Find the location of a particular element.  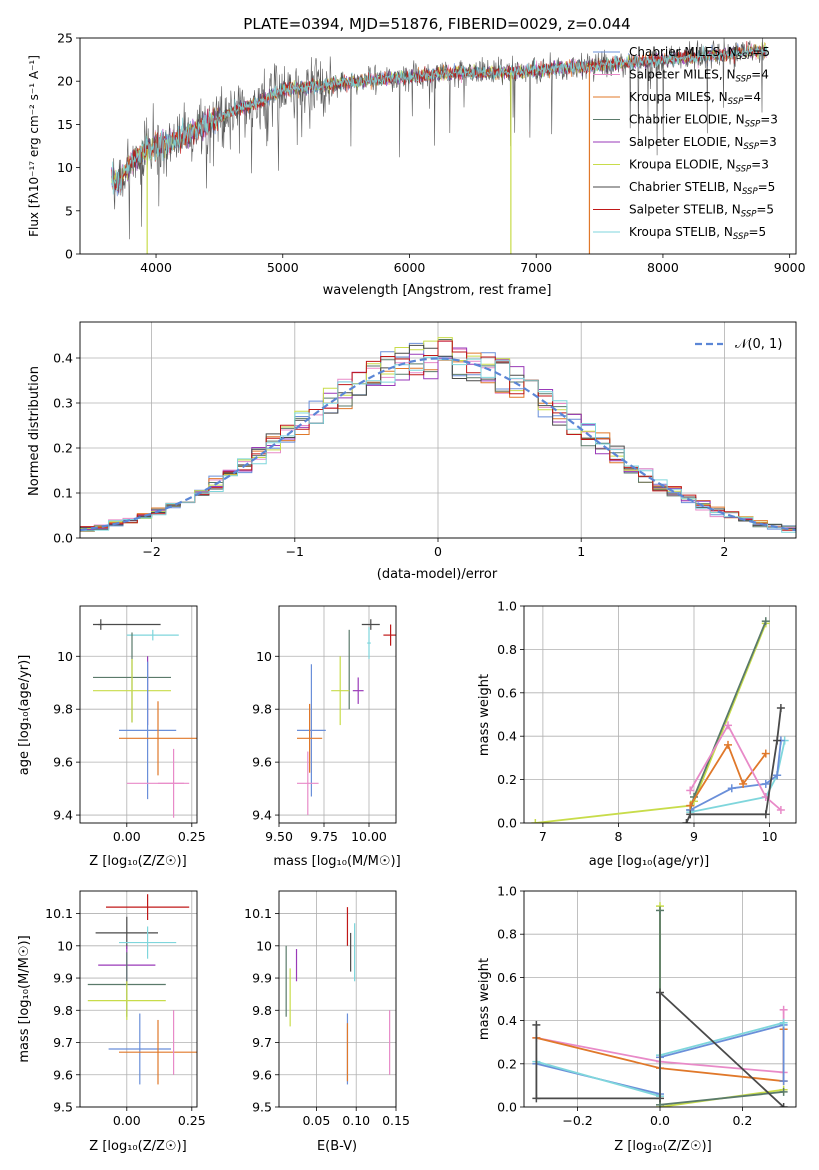

y-axis-label: mass weight is located at coordinates (484, 999).